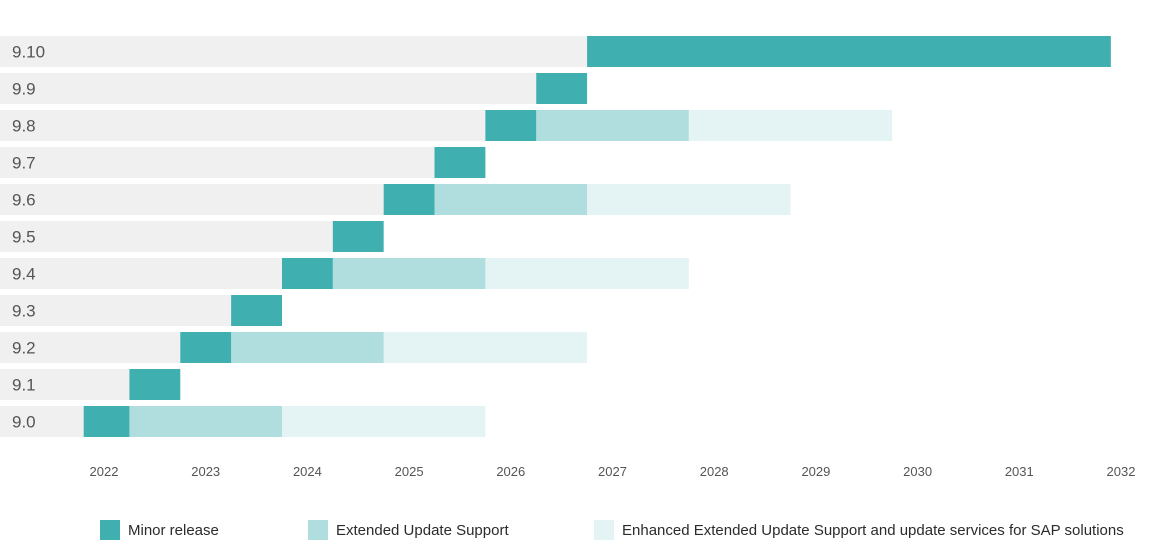 The height and width of the screenshot is (545, 1170). I want to click on legend-item-extended-update-support: Extended Update Support, so click(408, 530).